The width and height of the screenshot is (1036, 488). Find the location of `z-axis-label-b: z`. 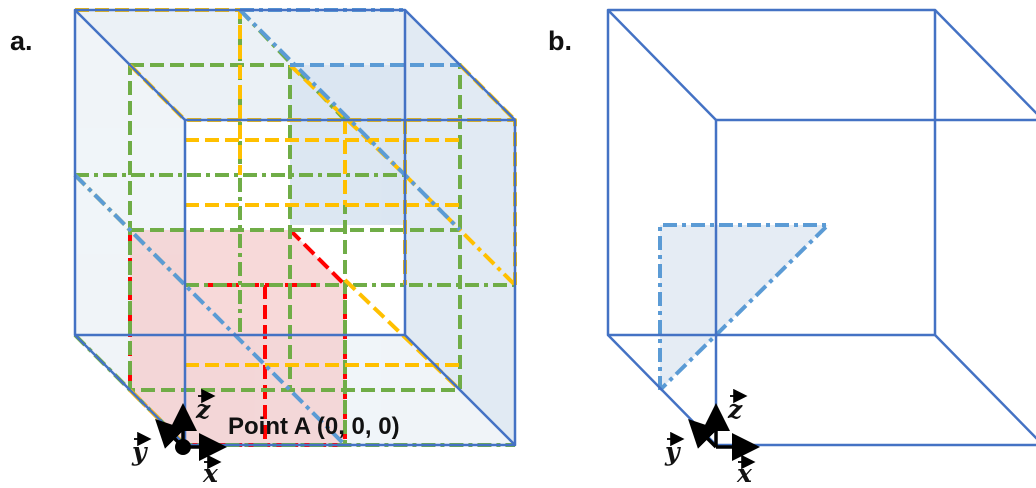

z-axis-label-b: z is located at coordinates (737, 406).